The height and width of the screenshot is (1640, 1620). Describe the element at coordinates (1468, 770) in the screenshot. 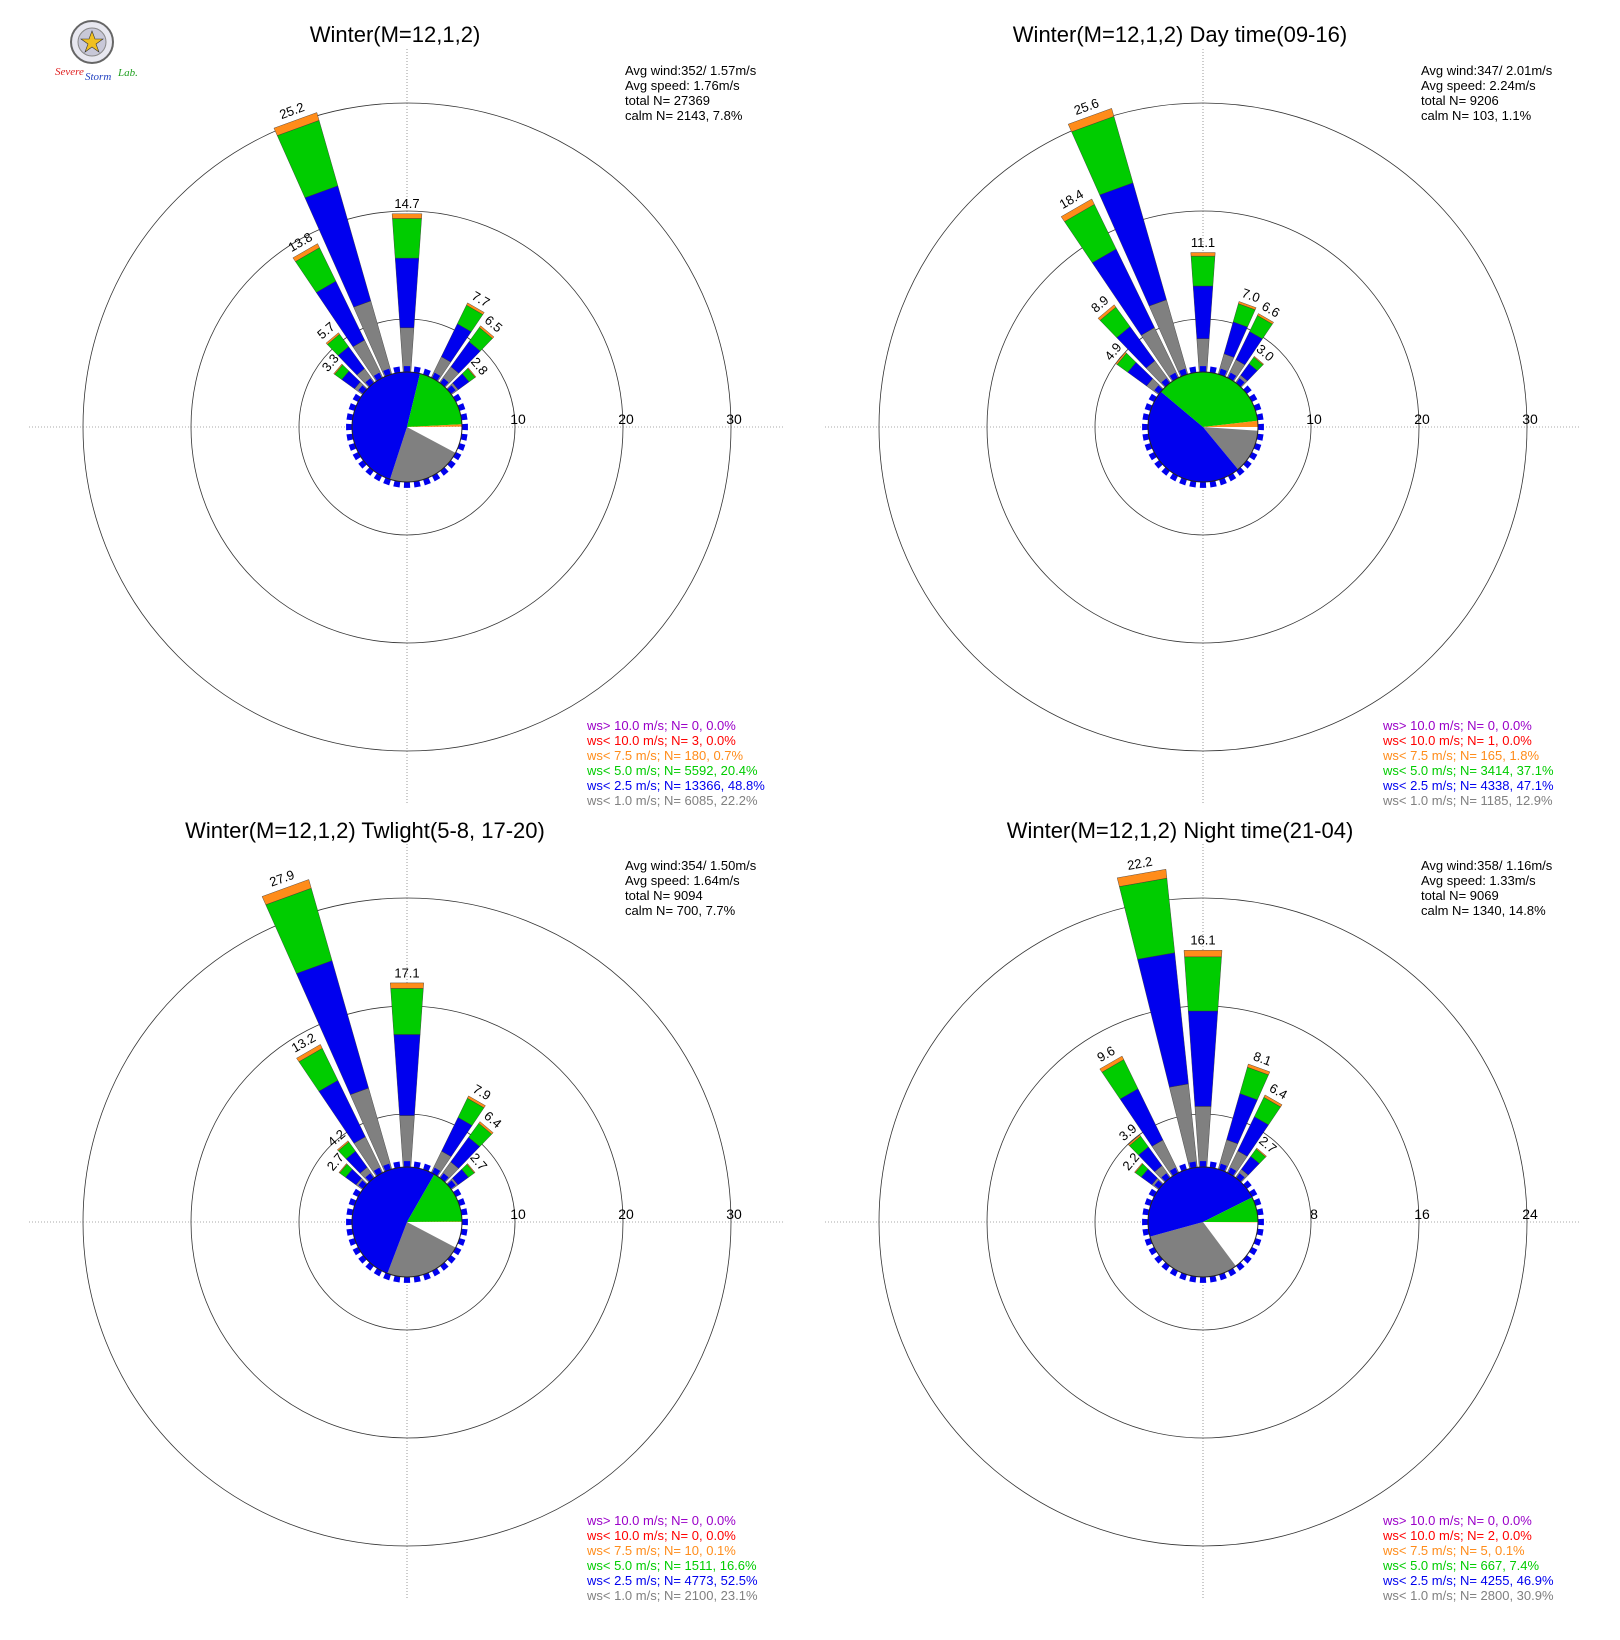

I see `legend-entry: ws< 5.0 m/s; N= 3414, 37.1%` at that location.